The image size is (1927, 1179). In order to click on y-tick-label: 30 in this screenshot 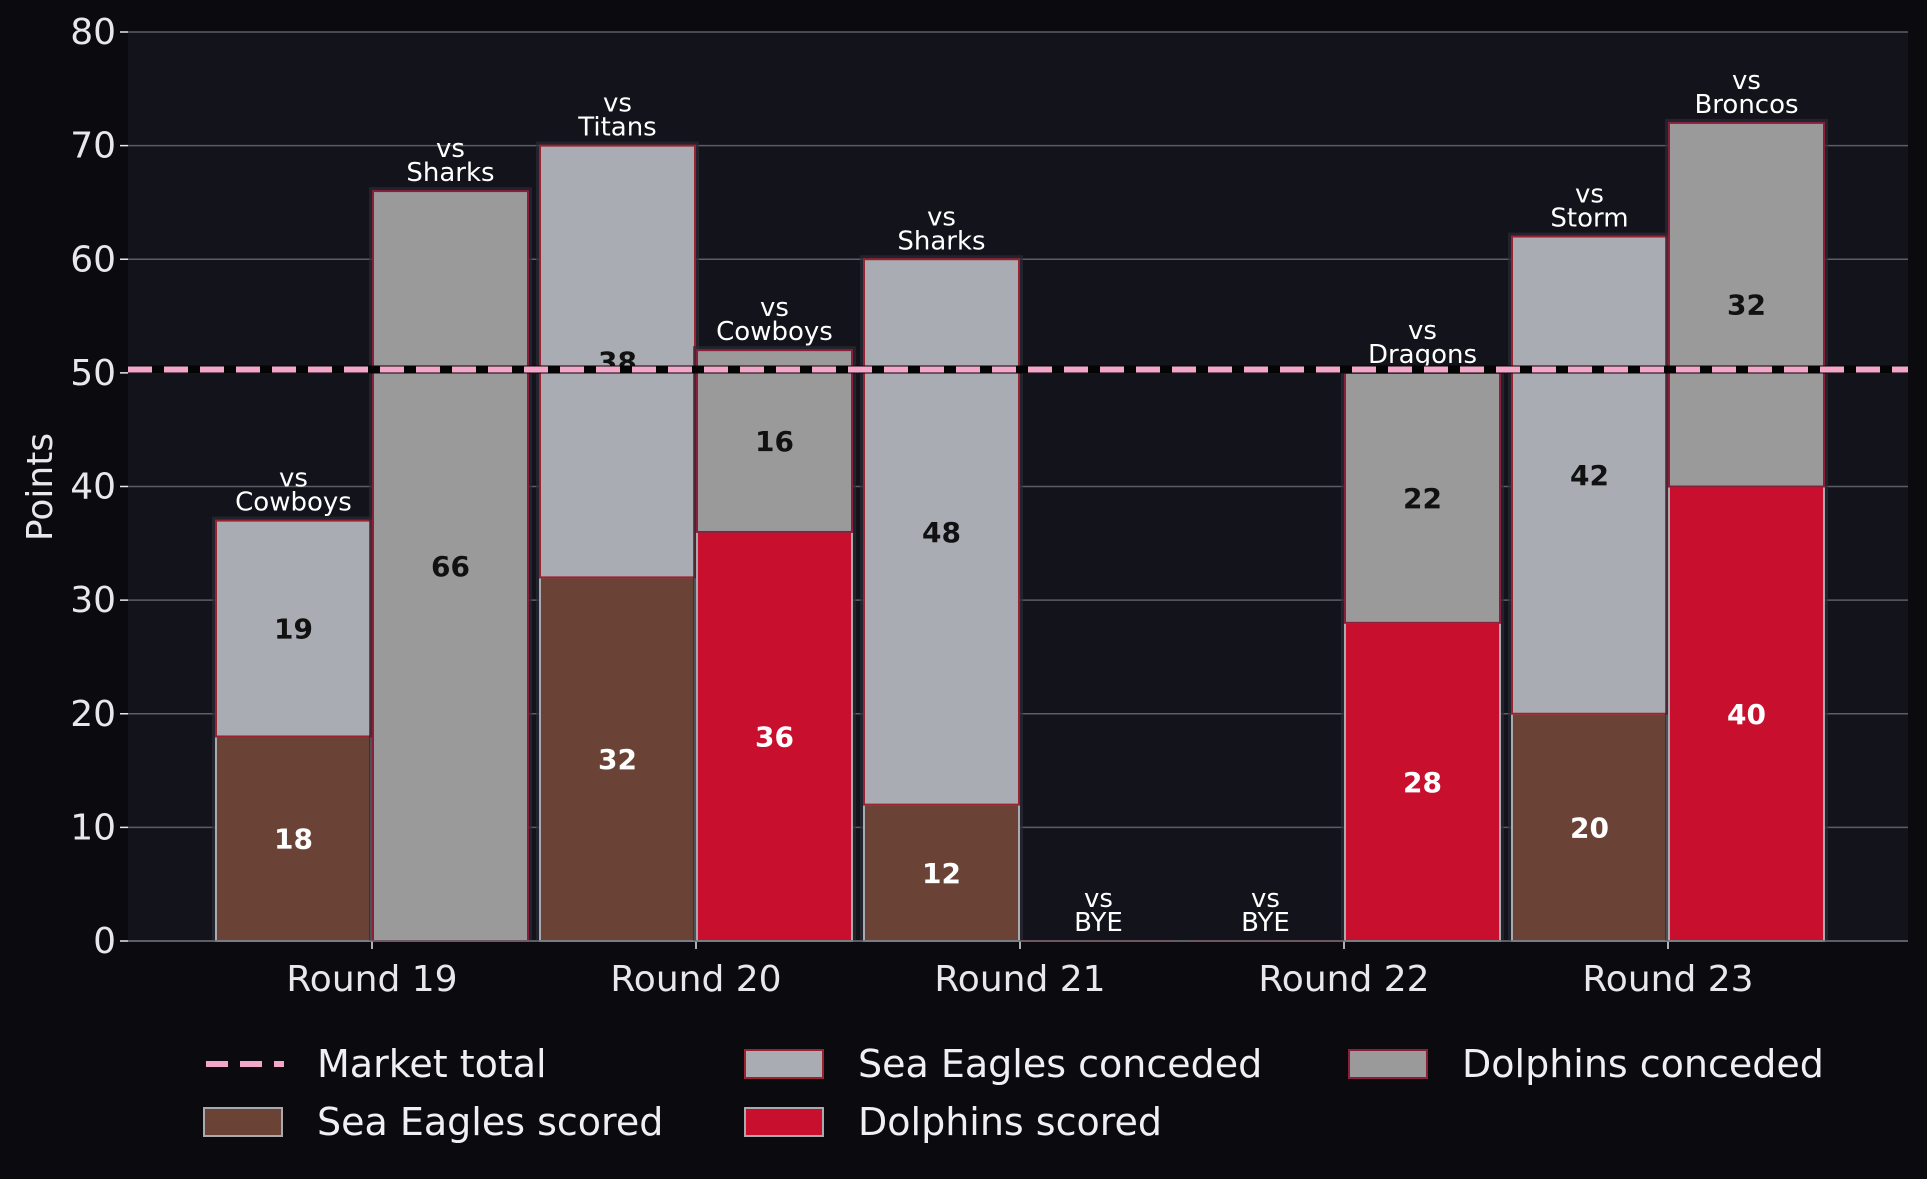, I will do `click(93, 600)`.